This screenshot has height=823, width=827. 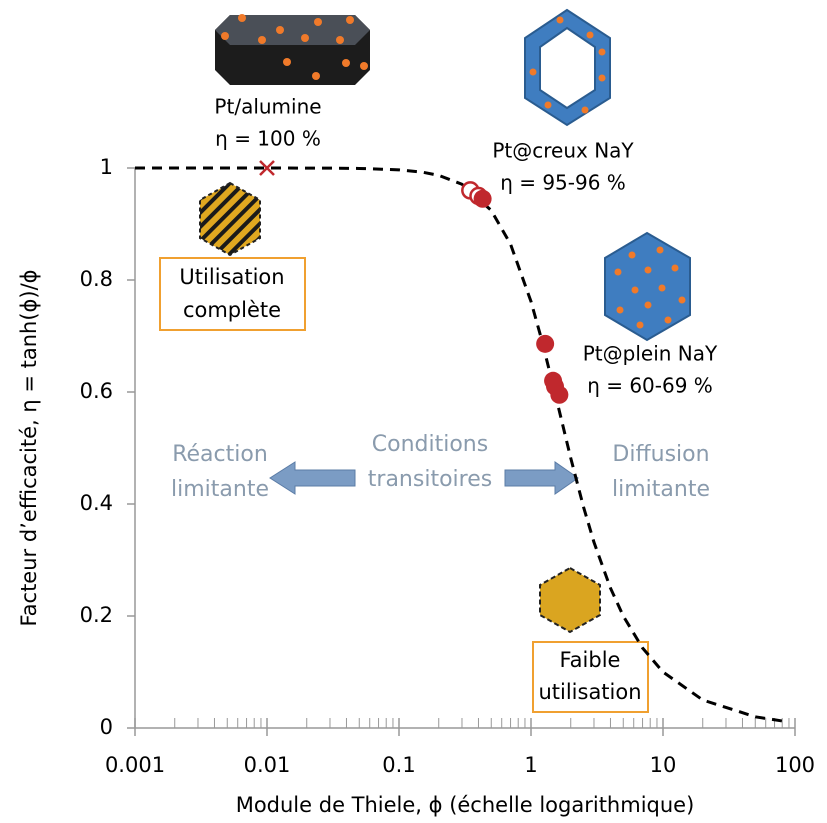 What do you see at coordinates (530, 765) in the screenshot?
I see `x-tick-label: 1` at bounding box center [530, 765].